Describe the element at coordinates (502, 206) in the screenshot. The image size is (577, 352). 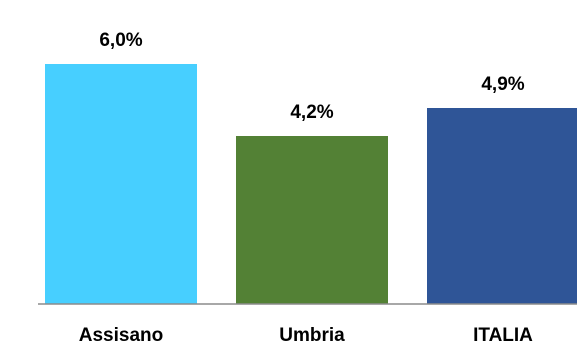
I see `bar-italia` at that location.